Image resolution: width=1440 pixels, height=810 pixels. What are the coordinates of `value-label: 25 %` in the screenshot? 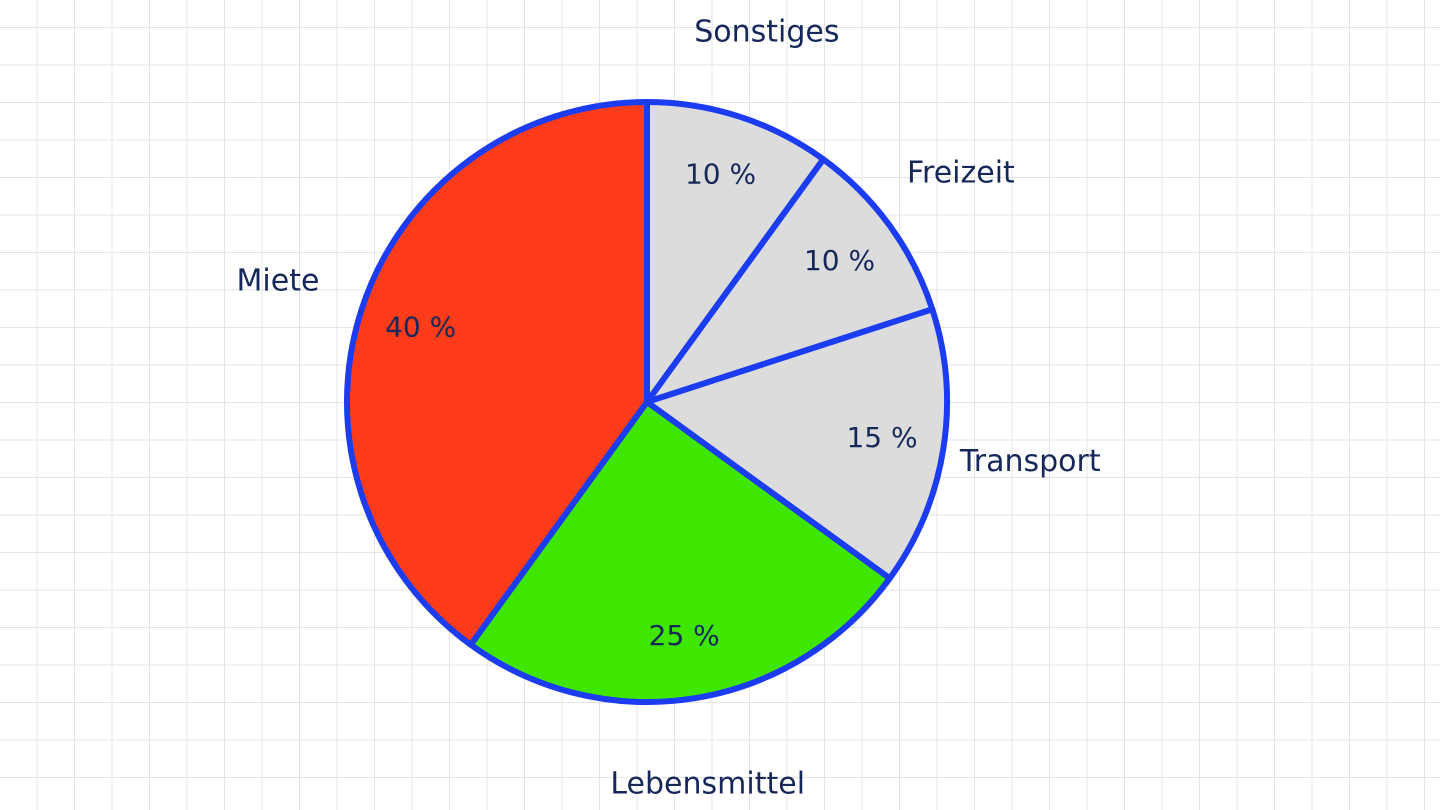 It's located at (684, 635).